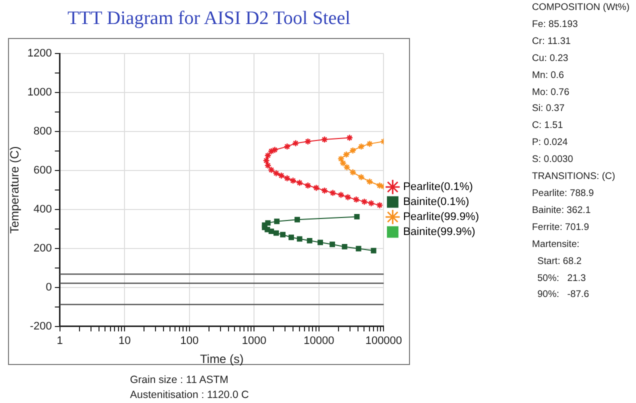 The height and width of the screenshot is (403, 636). What do you see at coordinates (15, 190) in the screenshot?
I see `y-axis-title: Temperature (C)` at bounding box center [15, 190].